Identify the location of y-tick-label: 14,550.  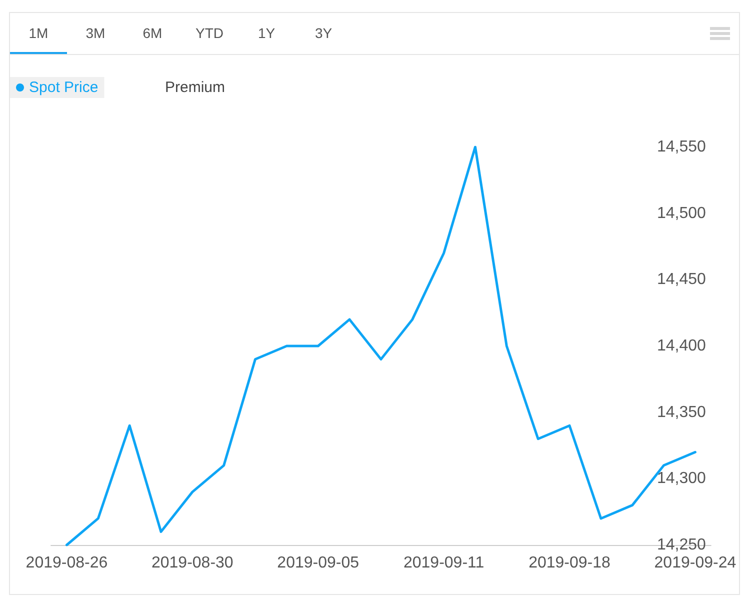
(681, 147).